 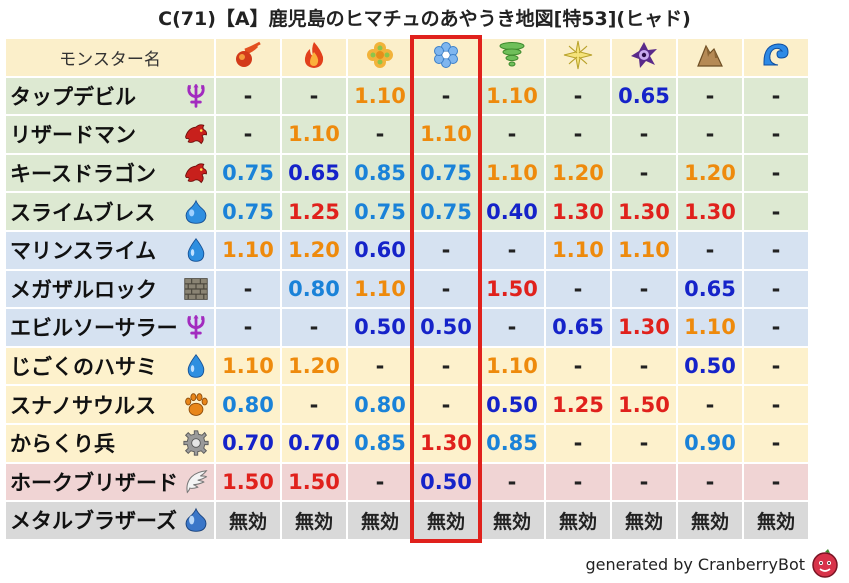 I want to click on monster-name-cell: からくり兵, so click(x=110, y=443).